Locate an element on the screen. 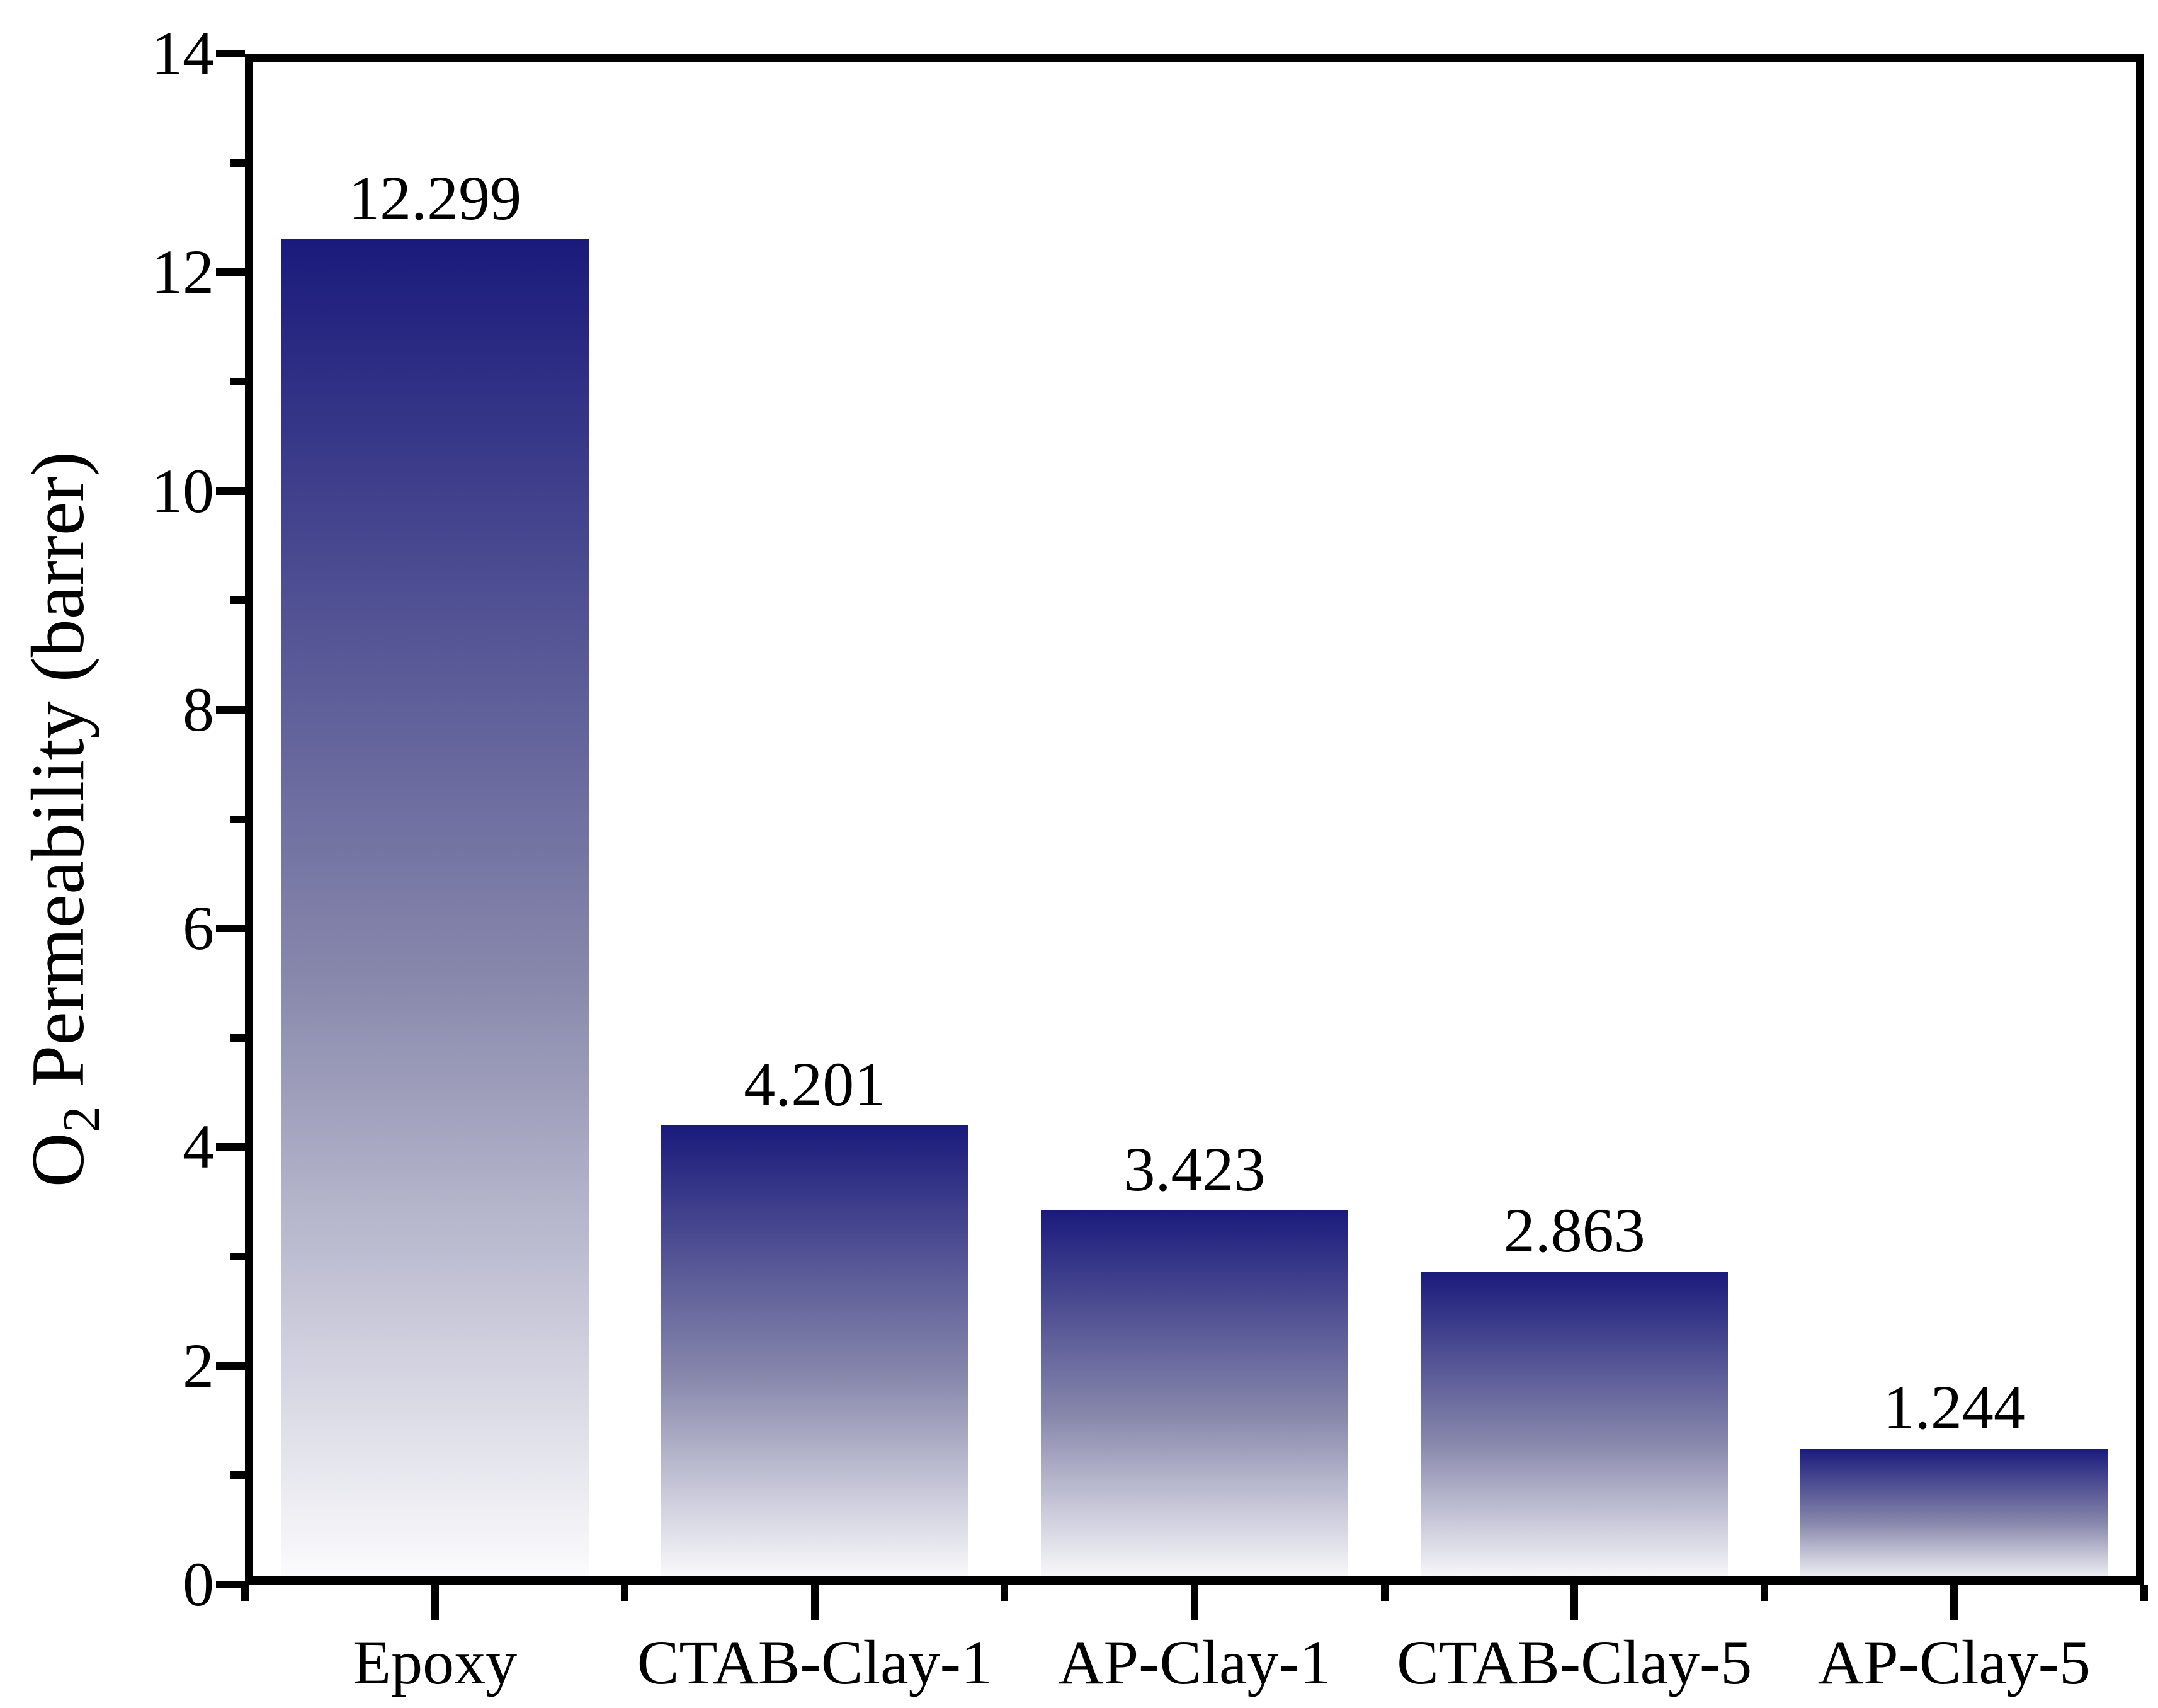 Image resolution: width=2158 pixels, height=1708 pixels. y-tick-label: 12 is located at coordinates (182, 272).